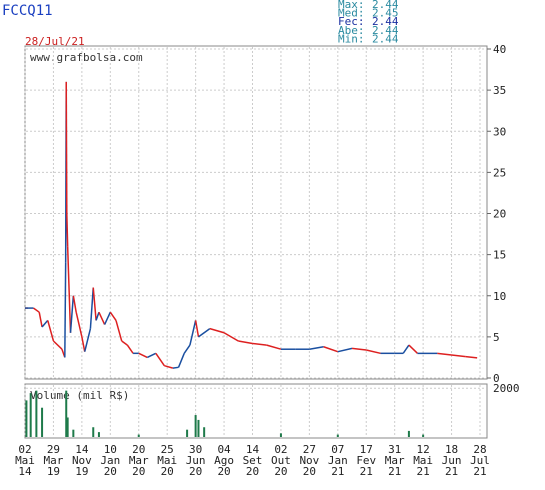 The width and height of the screenshot is (545, 490). Describe the element at coordinates (25, 460) in the screenshot. I see `x-tick-label: 02 Mai 14` at that location.